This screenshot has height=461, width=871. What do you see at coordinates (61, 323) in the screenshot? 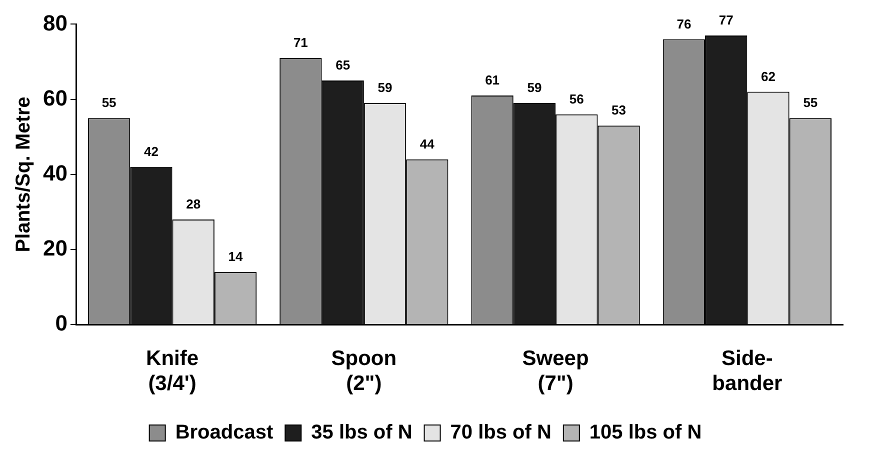
I see `y-tick-label: 0` at bounding box center [61, 323].